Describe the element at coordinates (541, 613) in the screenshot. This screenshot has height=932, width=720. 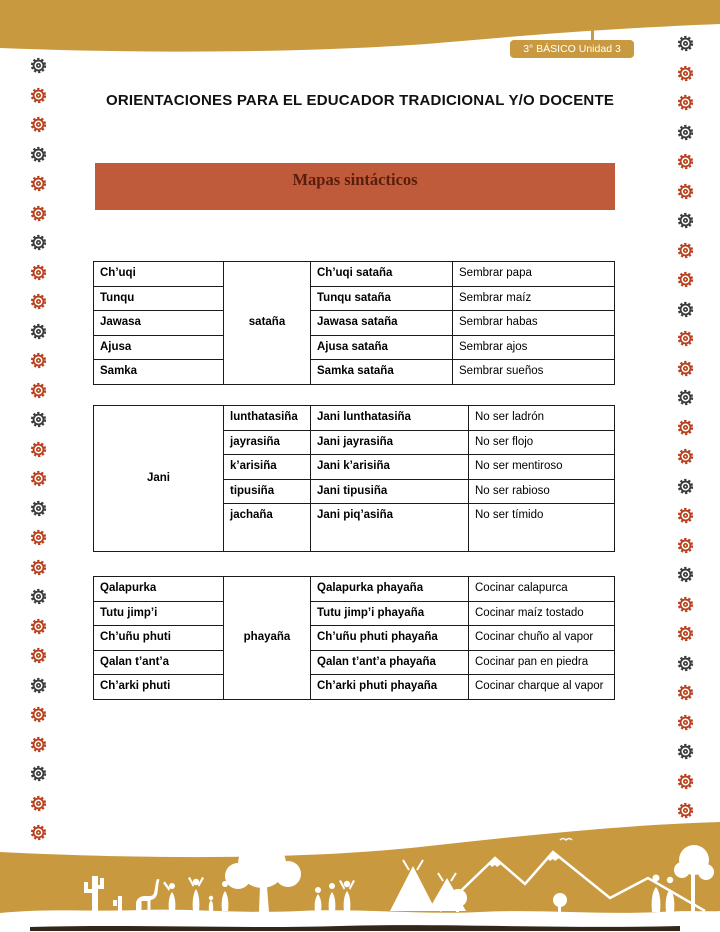
I see `translation-cell: Cocinar maíz tostado` at that location.